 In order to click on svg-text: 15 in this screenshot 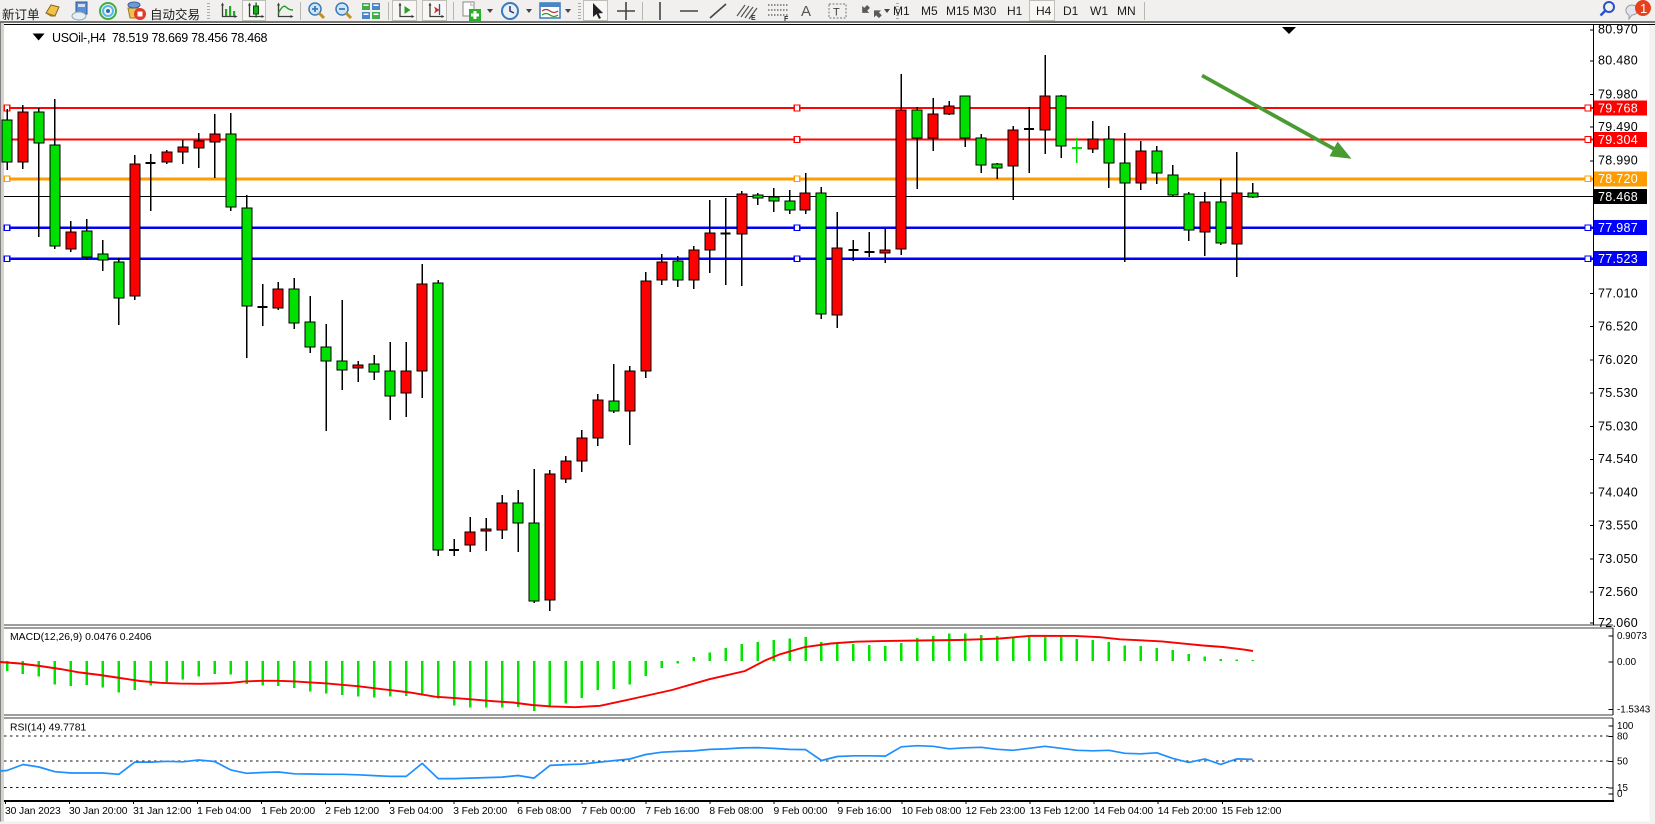, I will do `click(1622, 788)`.